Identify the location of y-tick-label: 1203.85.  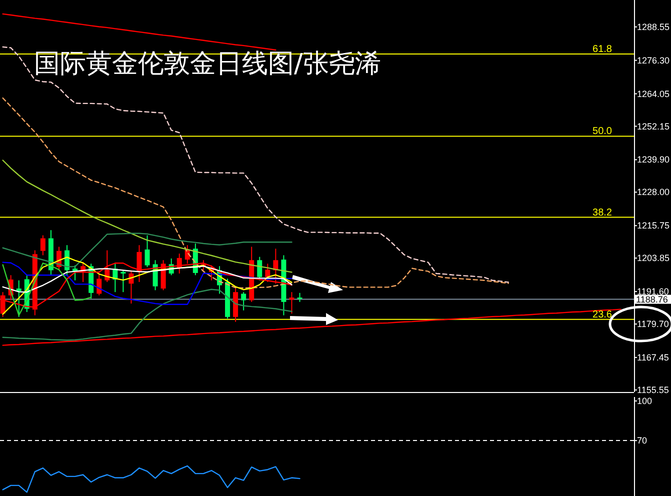
(653, 258).